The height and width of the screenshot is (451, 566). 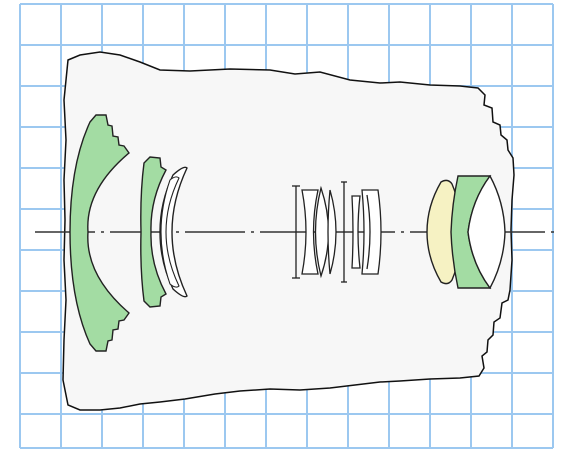 I want to click on lens-element-second-green, so click(x=153, y=232).